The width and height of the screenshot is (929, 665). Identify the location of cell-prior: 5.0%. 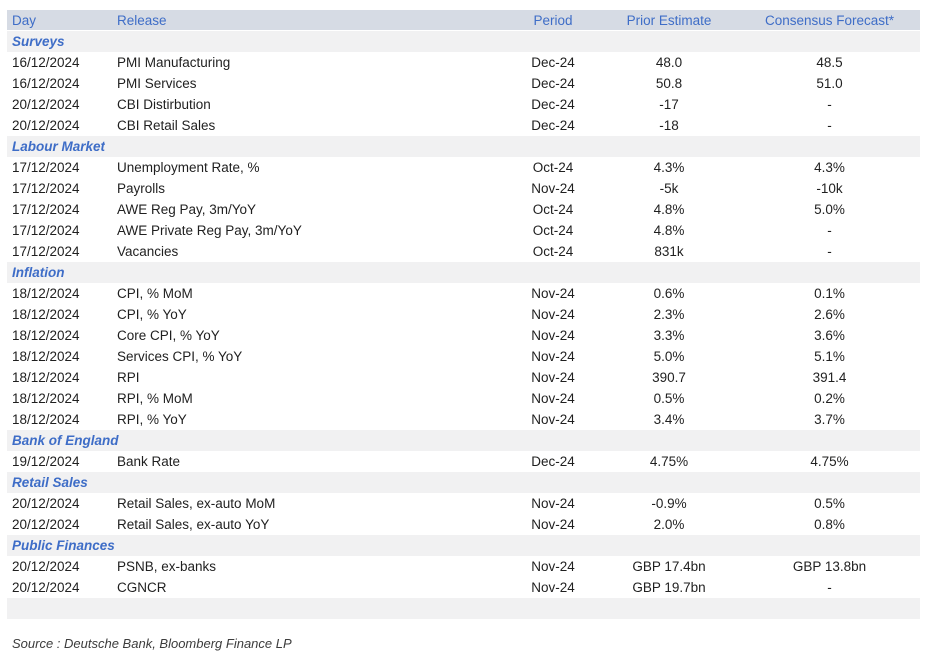
(669, 356).